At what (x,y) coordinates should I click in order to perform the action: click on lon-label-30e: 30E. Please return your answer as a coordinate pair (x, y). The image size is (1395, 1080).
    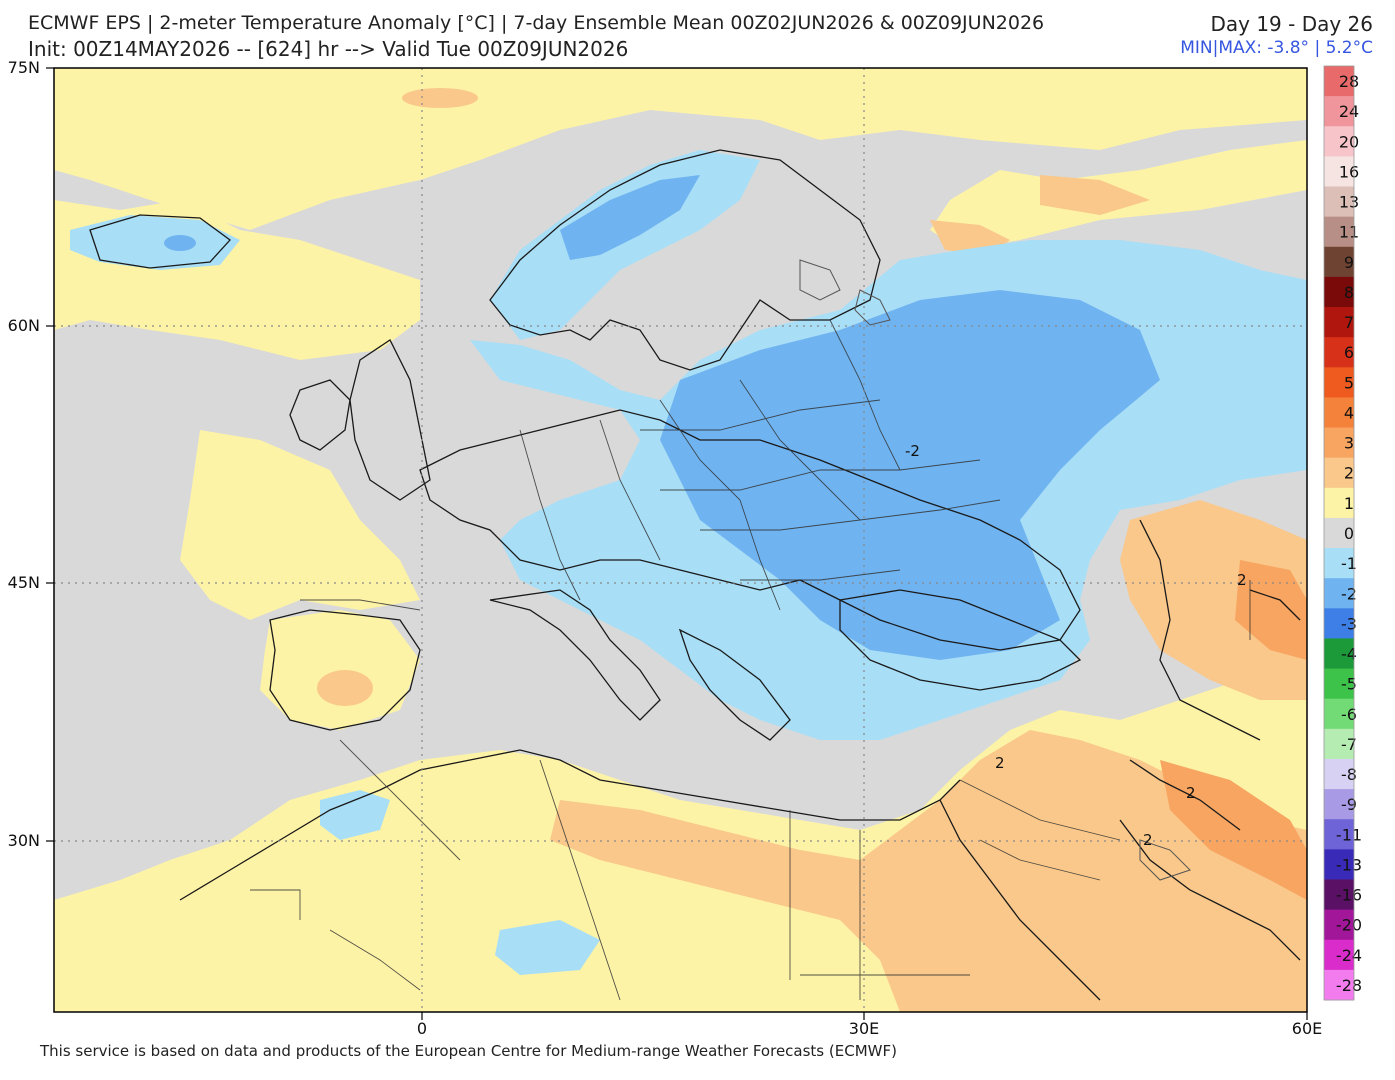
    Looking at the image, I should click on (864, 1028).